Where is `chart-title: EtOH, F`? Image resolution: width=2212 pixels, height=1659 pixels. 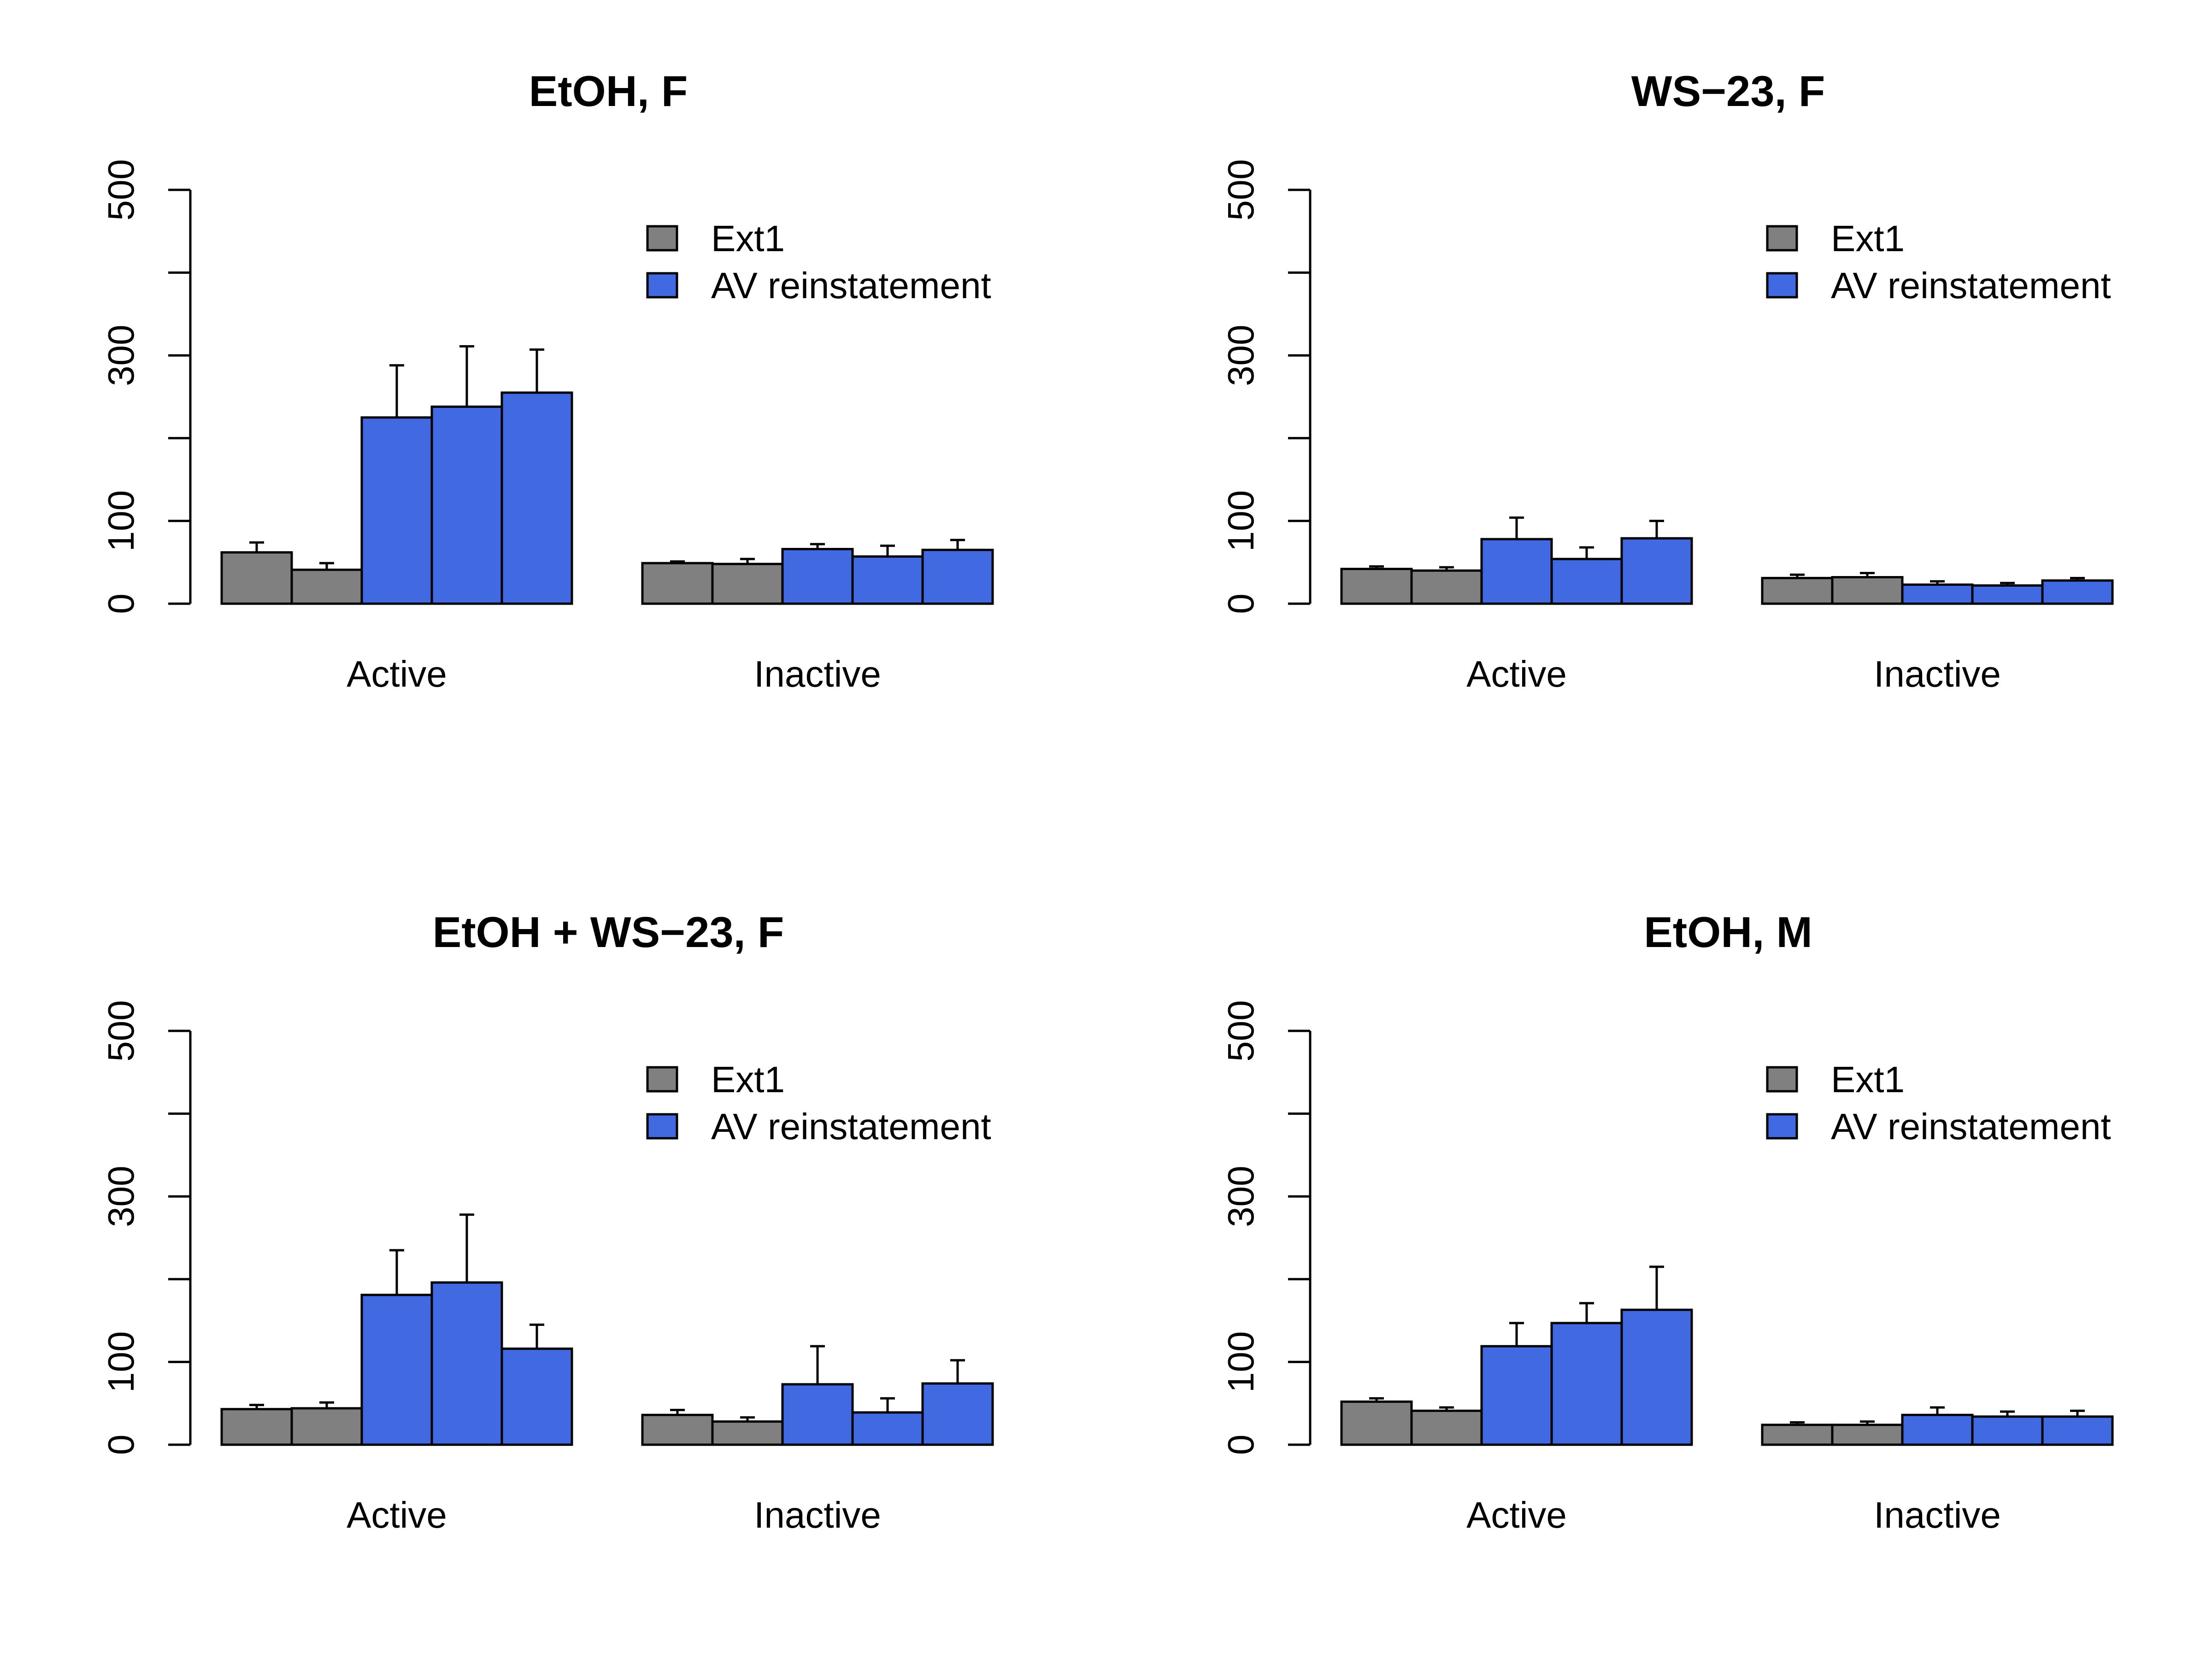
chart-title: EtOH, F is located at coordinates (608, 91).